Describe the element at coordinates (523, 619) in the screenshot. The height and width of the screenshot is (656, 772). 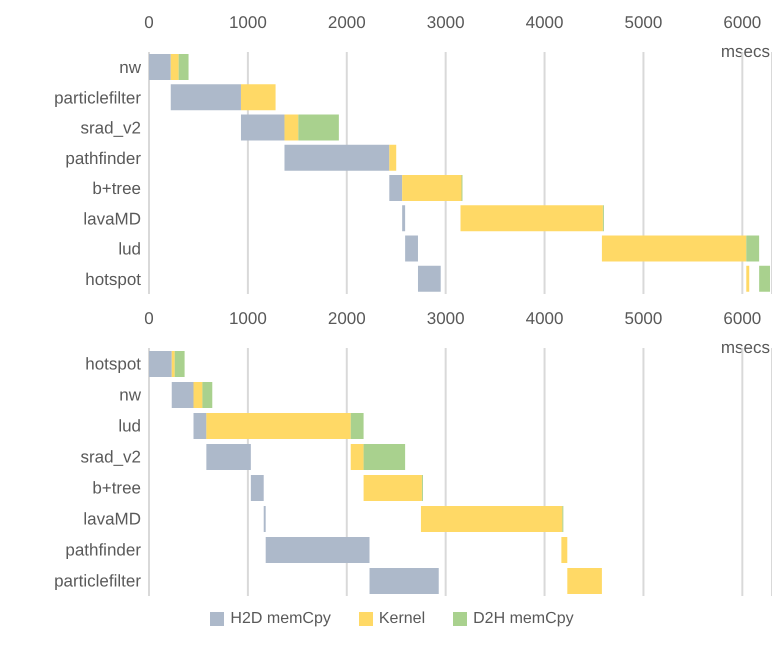
I see `legend-label: D2H memCpy` at that location.